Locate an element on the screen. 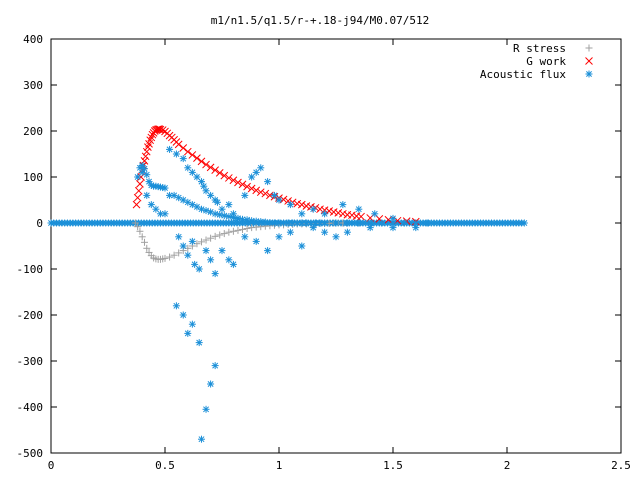 The width and height of the screenshot is (640, 480). y-tick-label: 0 is located at coordinates (39, 223).